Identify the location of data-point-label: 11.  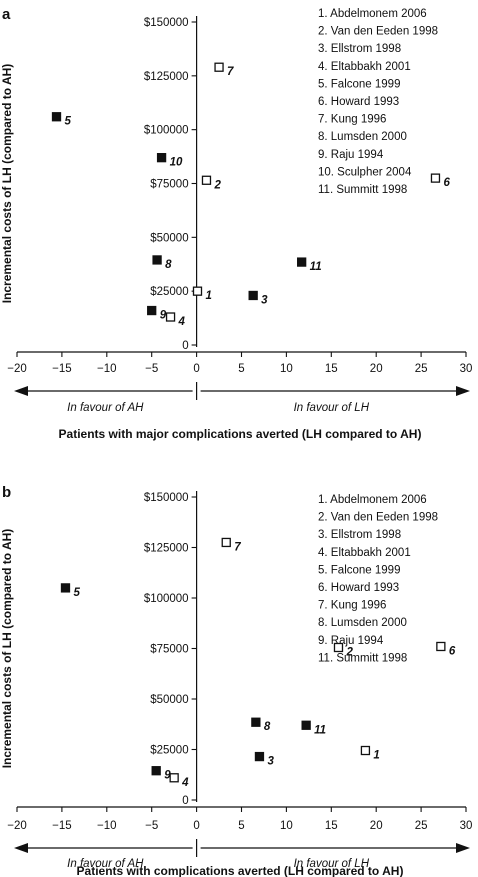
(320, 730).